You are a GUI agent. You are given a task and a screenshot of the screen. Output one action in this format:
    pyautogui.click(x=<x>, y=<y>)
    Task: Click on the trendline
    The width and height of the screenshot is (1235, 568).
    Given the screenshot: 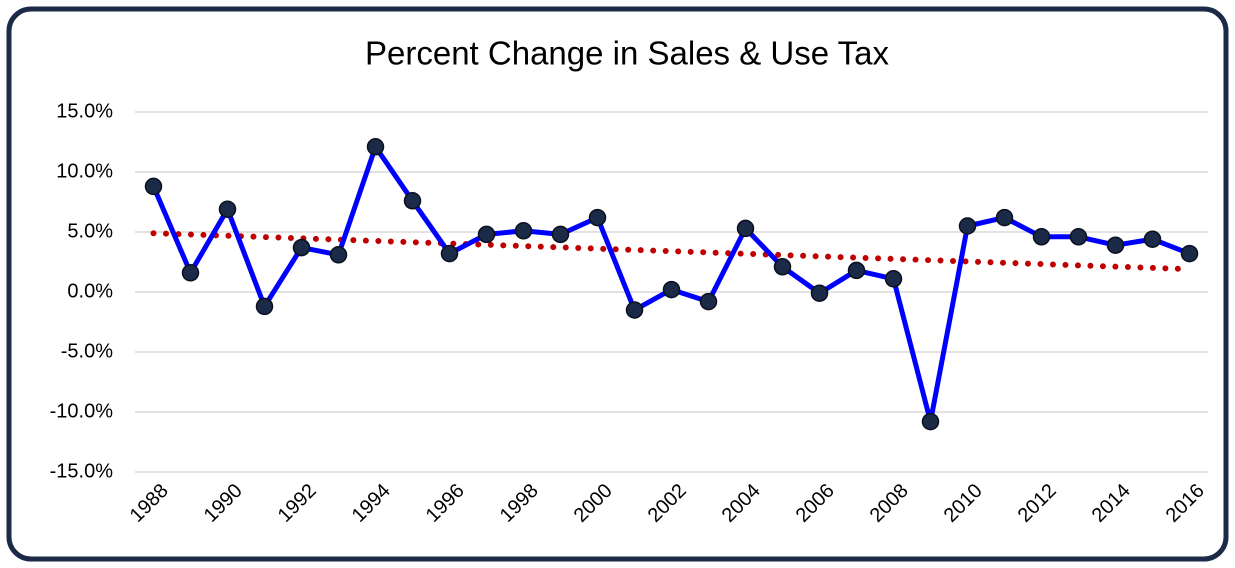 What is the action you would take?
    pyautogui.click(x=671, y=251)
    